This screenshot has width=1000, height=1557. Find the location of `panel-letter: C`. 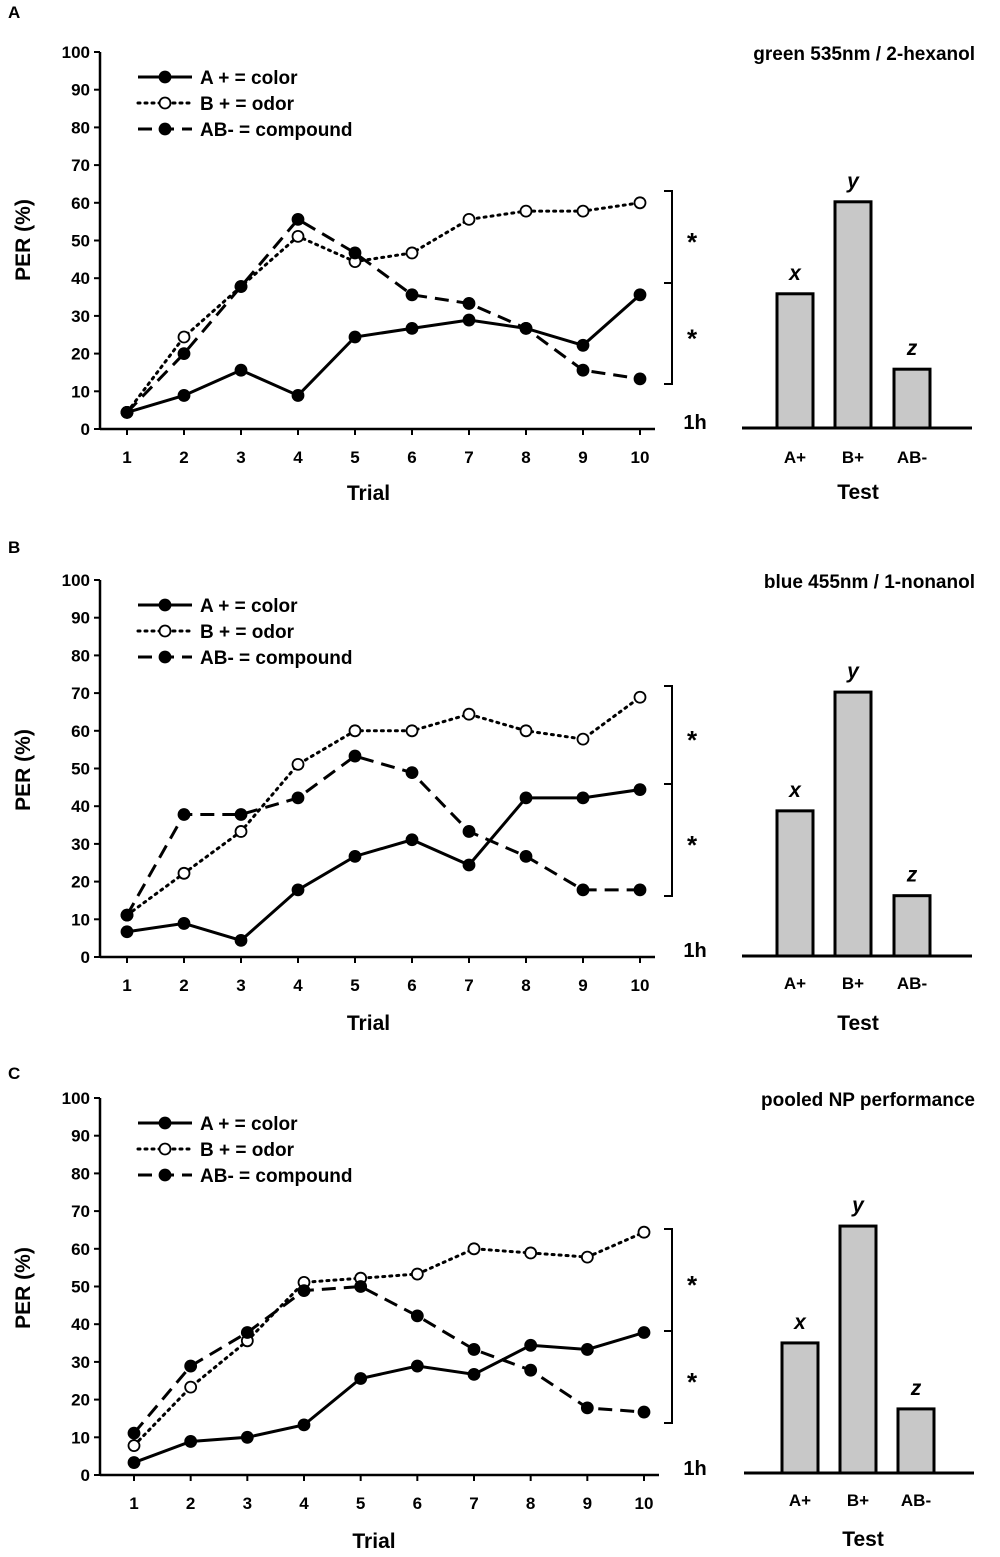

panel-letter: C is located at coordinates (14, 1073).